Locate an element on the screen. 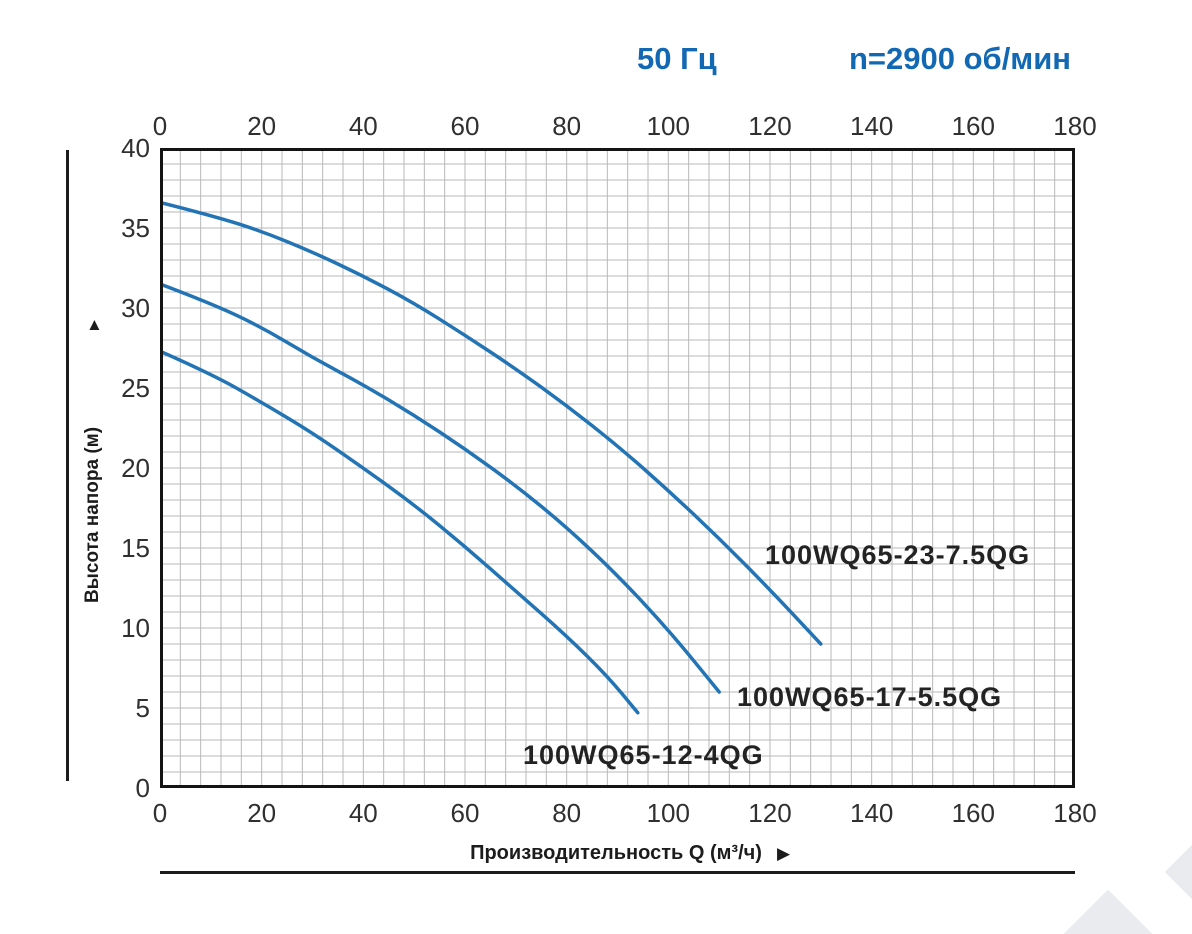 The height and width of the screenshot is (934, 1192). x-axis-top-ticks: 0 20 40 60 80 100 120 140 160 180 is located at coordinates (625, 126).